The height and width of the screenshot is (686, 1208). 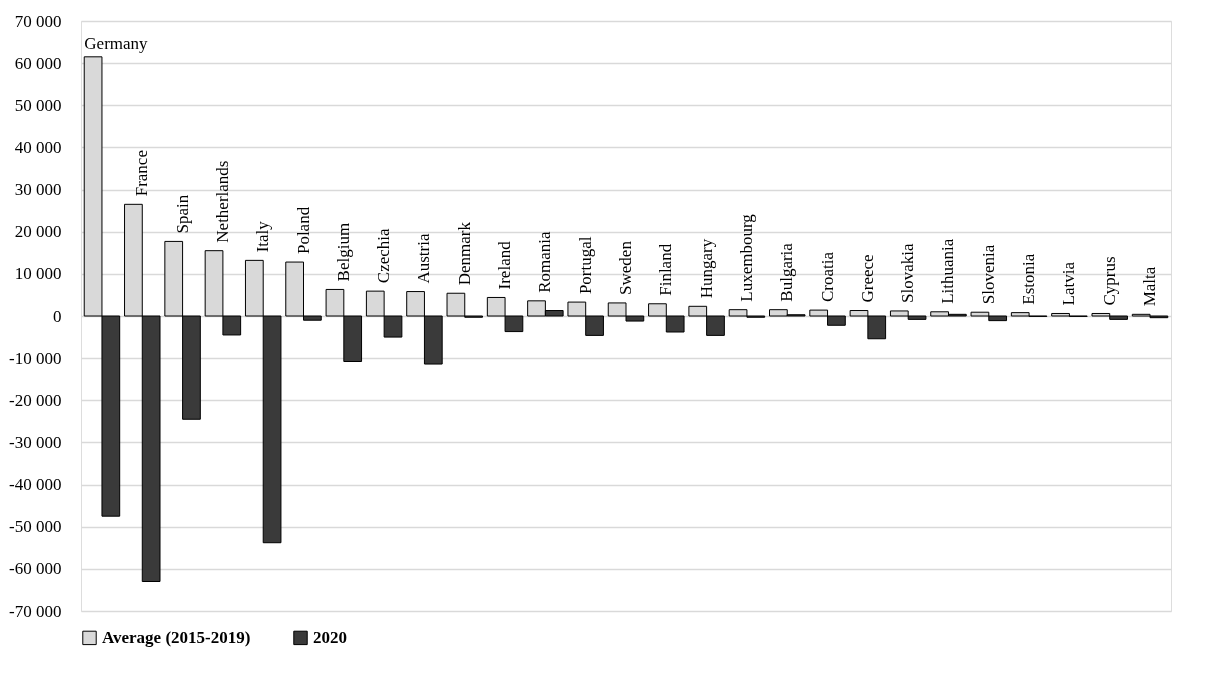 I want to click on x-tick-label: Belgium, so click(x=343, y=252).